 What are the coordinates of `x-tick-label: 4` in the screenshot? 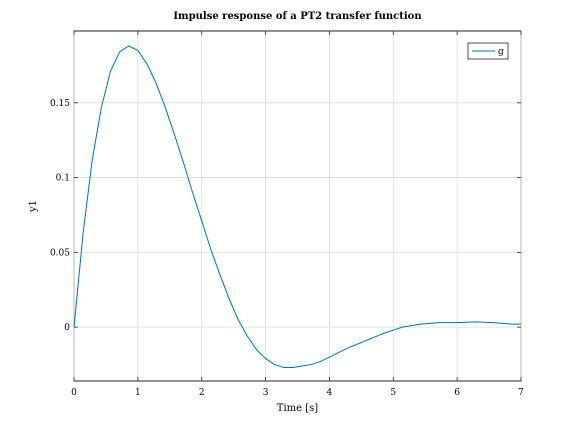 It's located at (330, 393).